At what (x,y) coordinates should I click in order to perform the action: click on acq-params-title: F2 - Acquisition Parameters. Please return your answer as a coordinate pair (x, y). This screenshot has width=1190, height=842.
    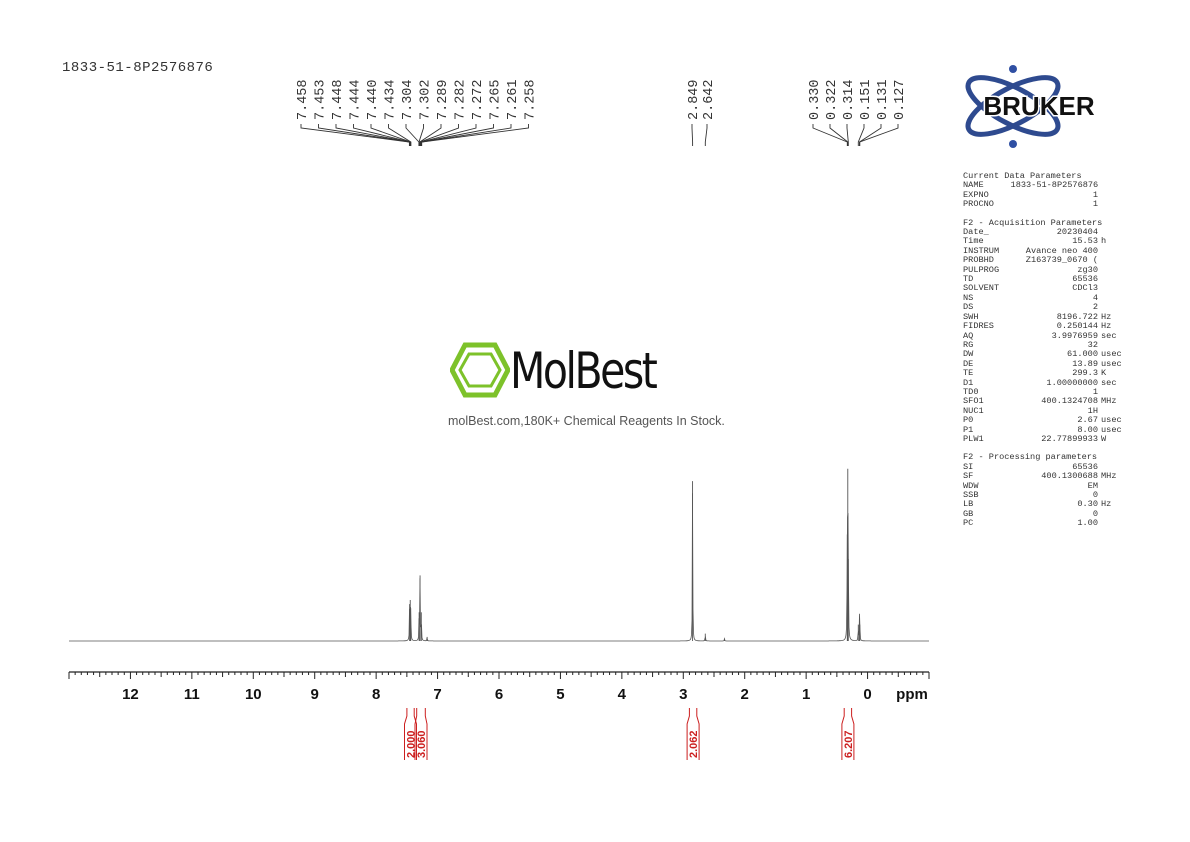
    Looking at the image, I should click on (1033, 222).